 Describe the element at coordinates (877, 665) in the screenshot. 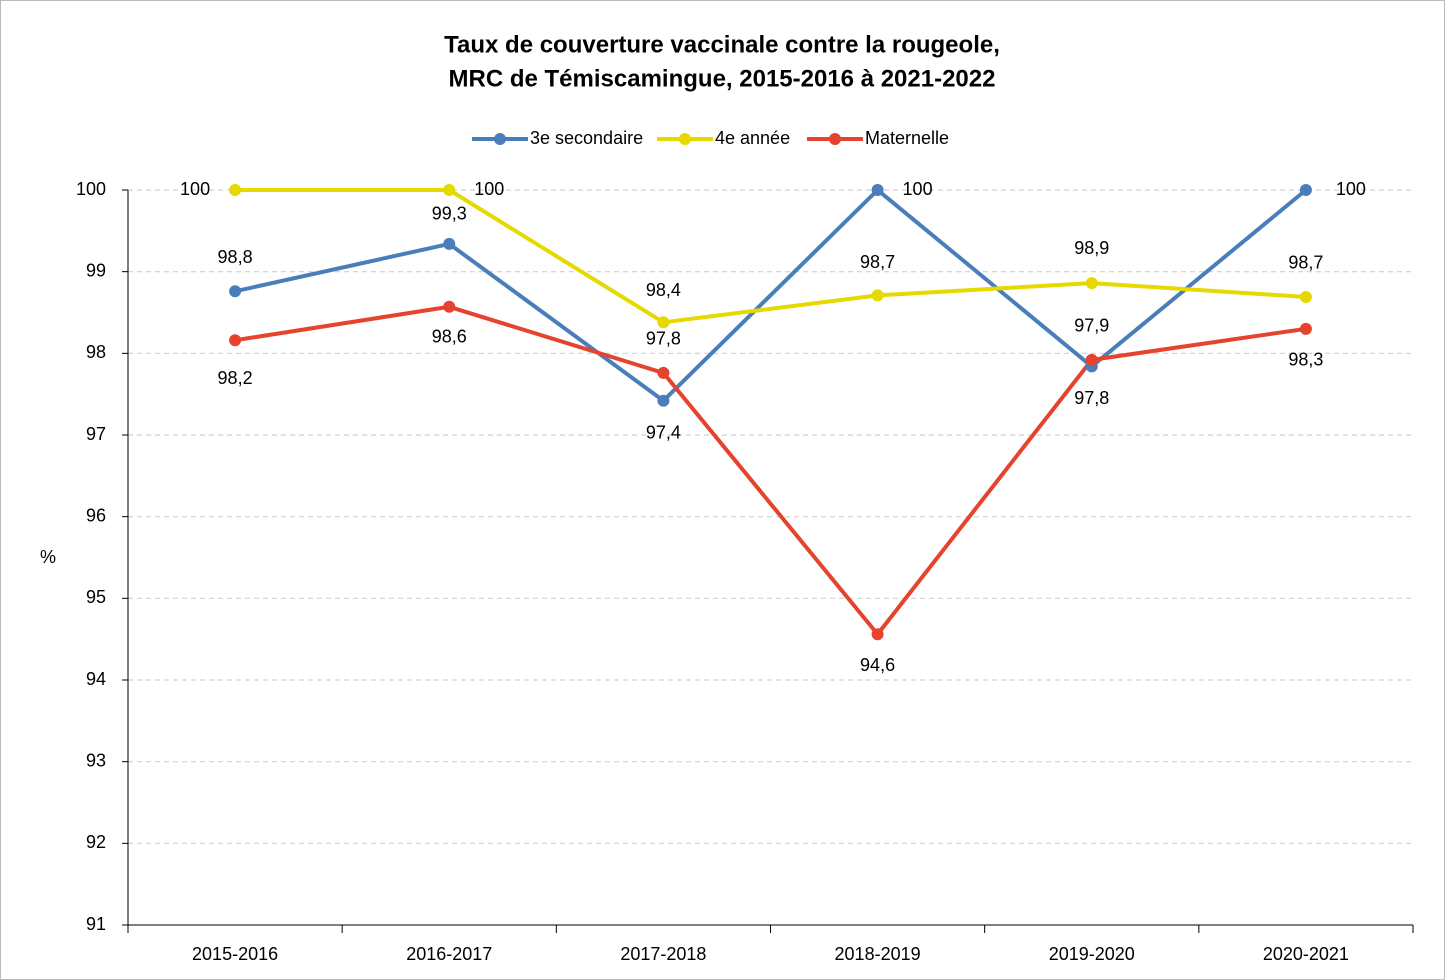

I see `data-label: 94,6` at that location.